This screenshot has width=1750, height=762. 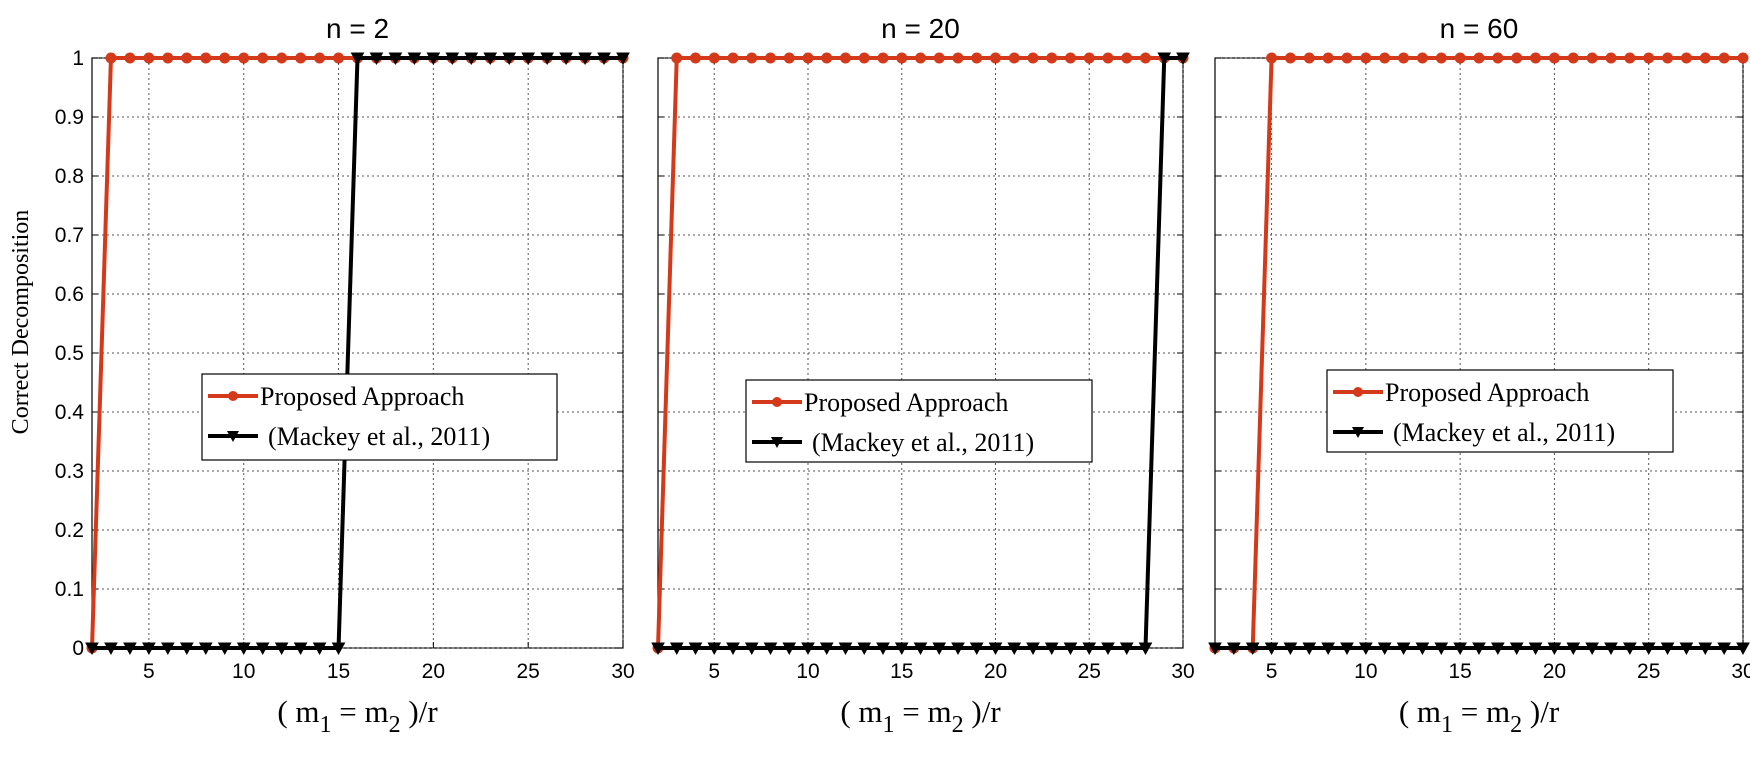 What do you see at coordinates (69, 294) in the screenshot?
I see `y-tick-label: 0.6` at bounding box center [69, 294].